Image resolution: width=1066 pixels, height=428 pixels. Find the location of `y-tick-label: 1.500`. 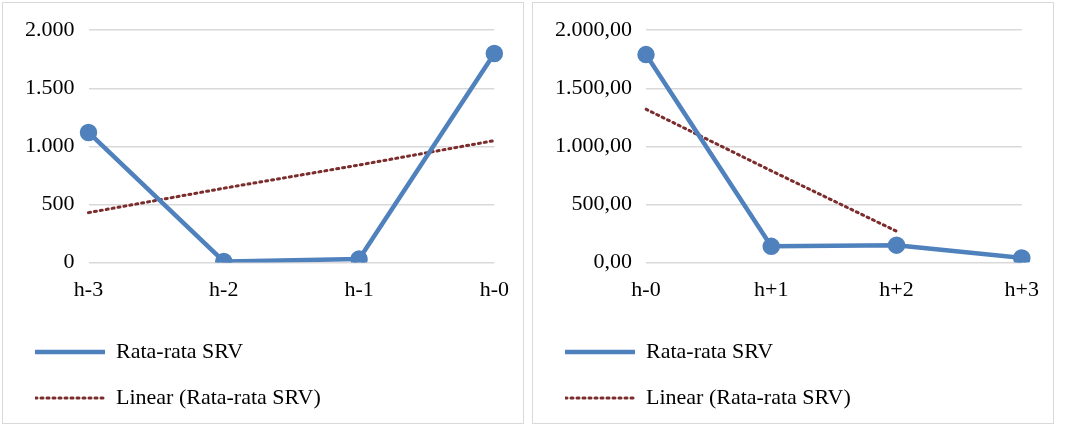

y-tick-label: 1.500 is located at coordinates (50, 87).